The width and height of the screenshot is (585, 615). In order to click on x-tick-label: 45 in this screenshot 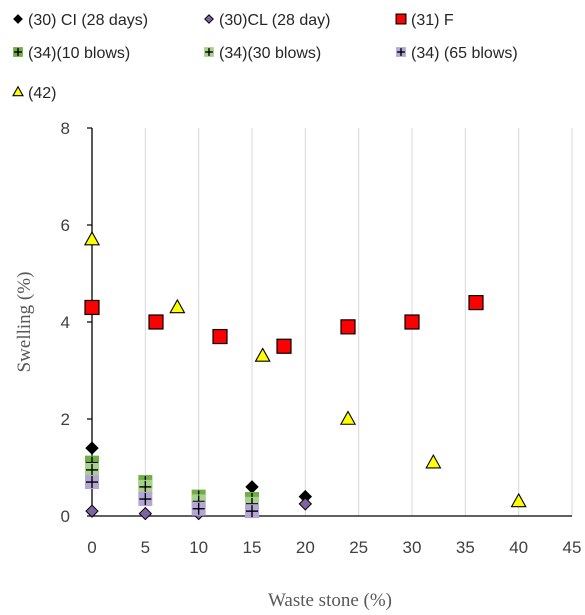, I will do `click(572, 547)`.